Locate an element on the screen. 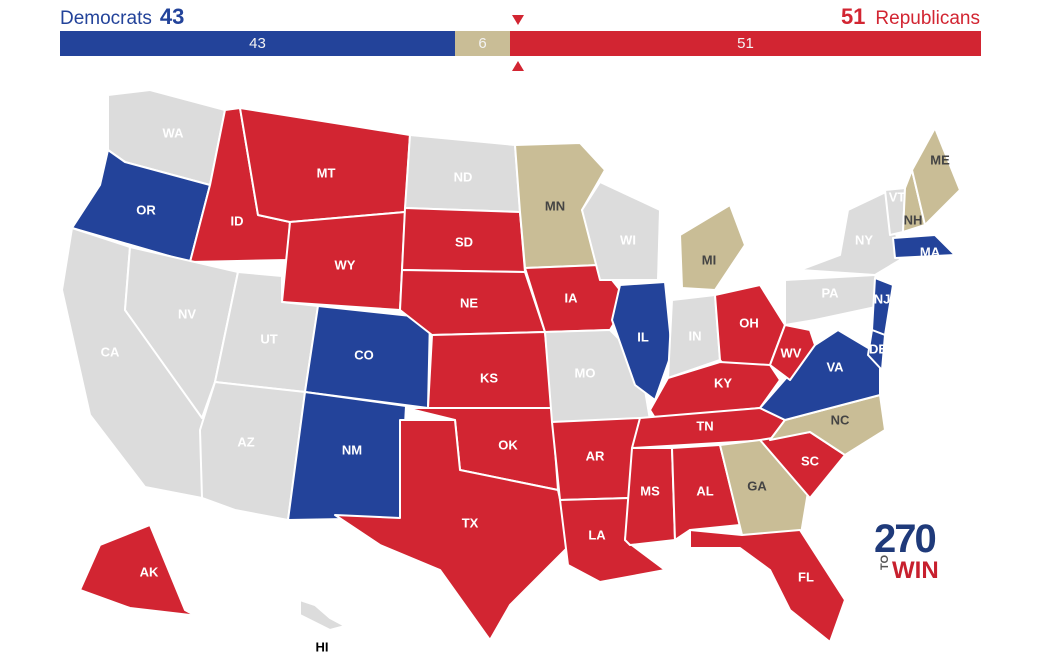 The width and height of the screenshot is (1050, 670). state-label-ar: AR is located at coordinates (595, 455).